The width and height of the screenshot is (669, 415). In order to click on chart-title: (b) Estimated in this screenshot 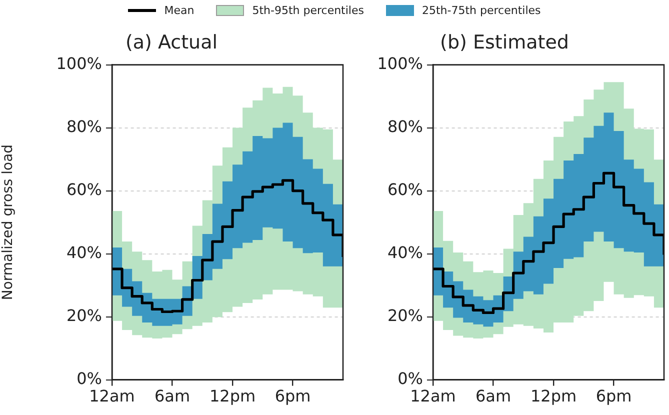, I will do `click(504, 42)`.